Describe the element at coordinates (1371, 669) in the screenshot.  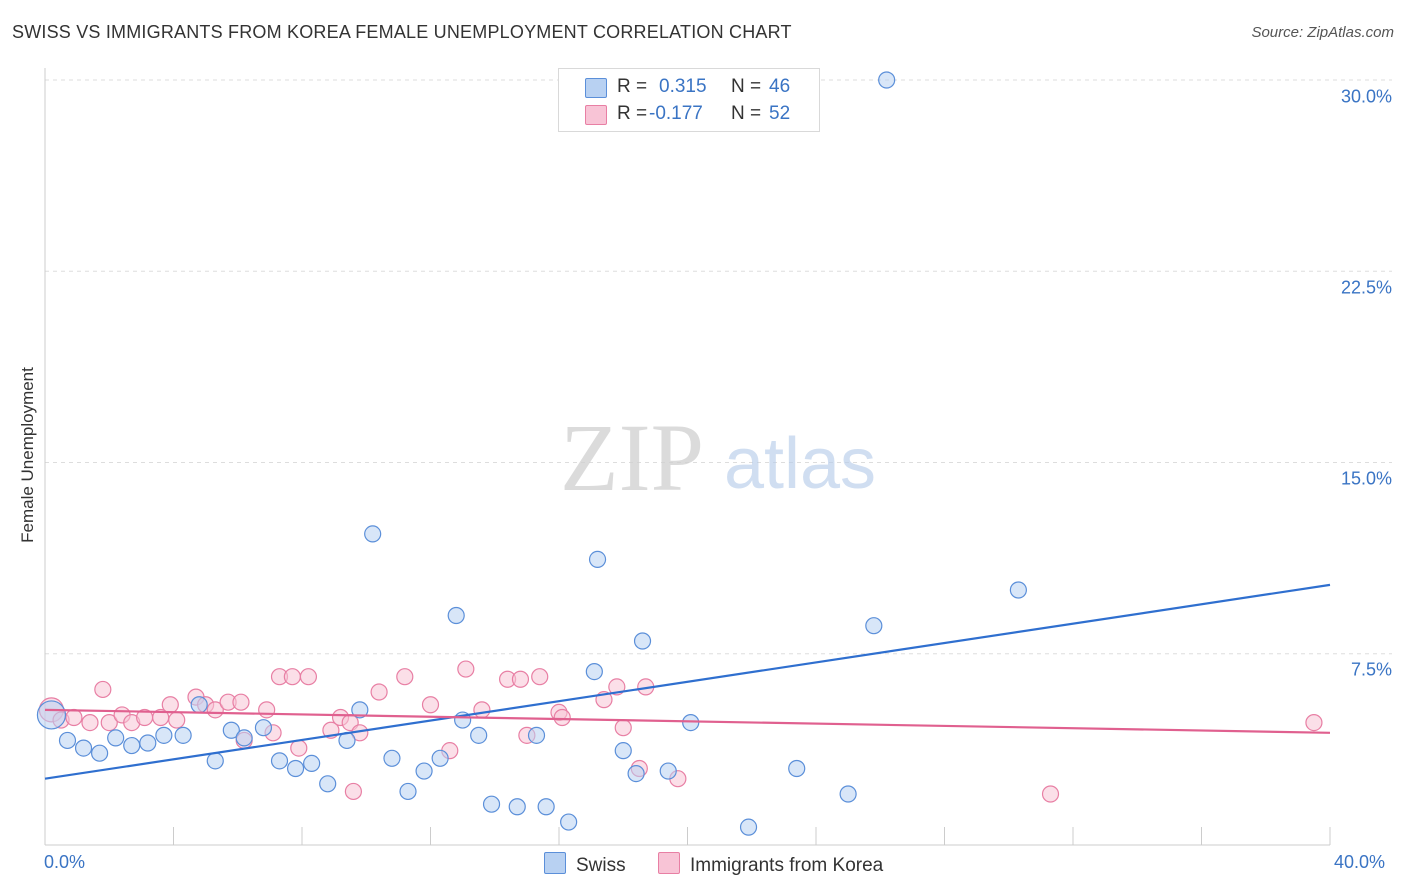
I see `y-tick-label: 7.5%` at that location.